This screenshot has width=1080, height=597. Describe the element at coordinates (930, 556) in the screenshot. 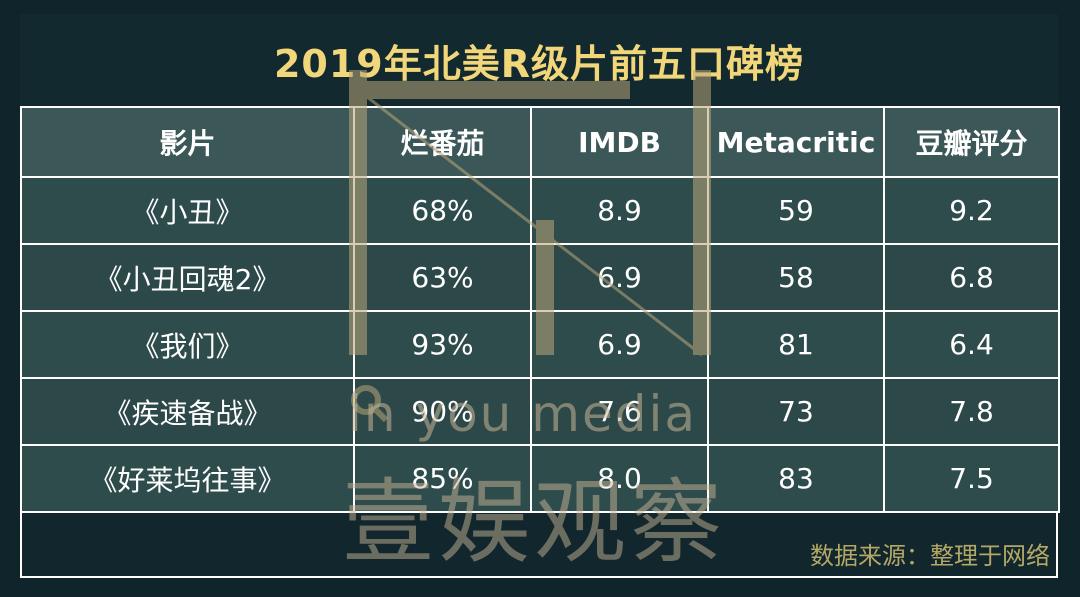

I see `data-source-note: 数据来源：整理于网络` at that location.